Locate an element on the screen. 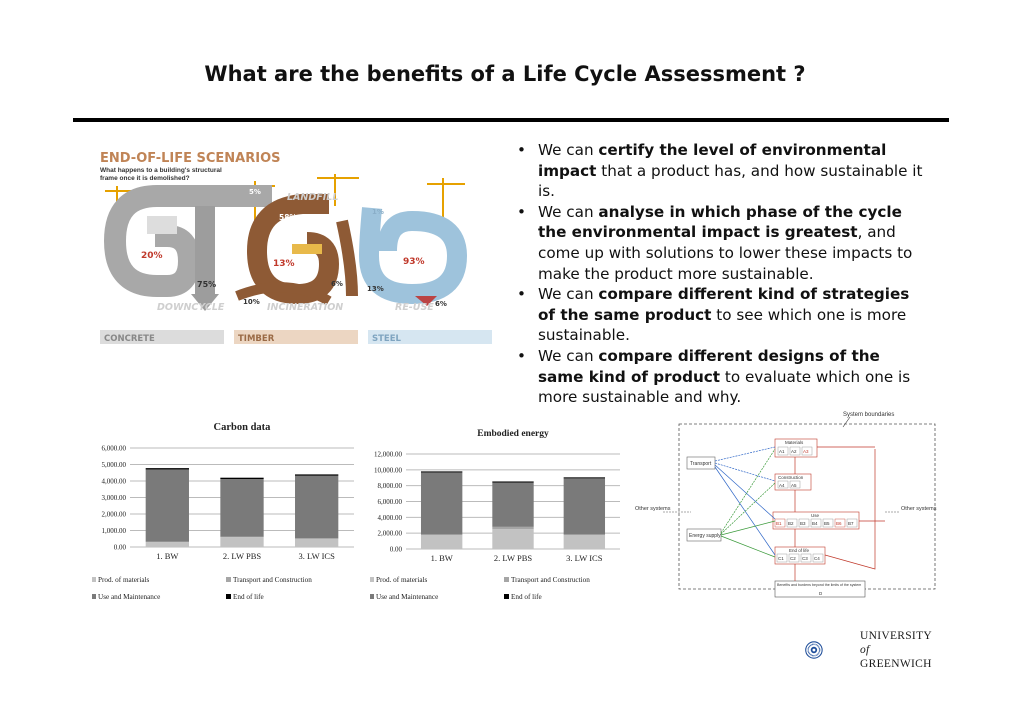 The image size is (1024, 724). svg-text: A3 is located at coordinates (806, 451).